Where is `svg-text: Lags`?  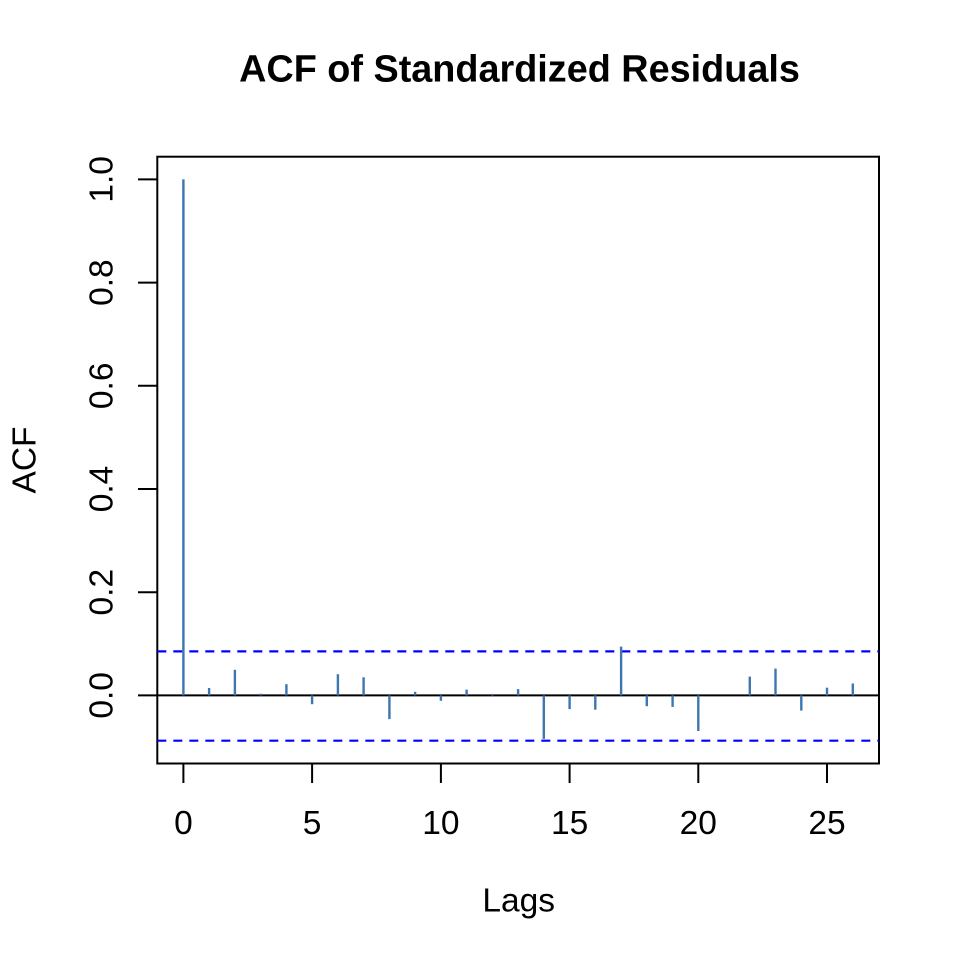 svg-text: Lags is located at coordinates (518, 900).